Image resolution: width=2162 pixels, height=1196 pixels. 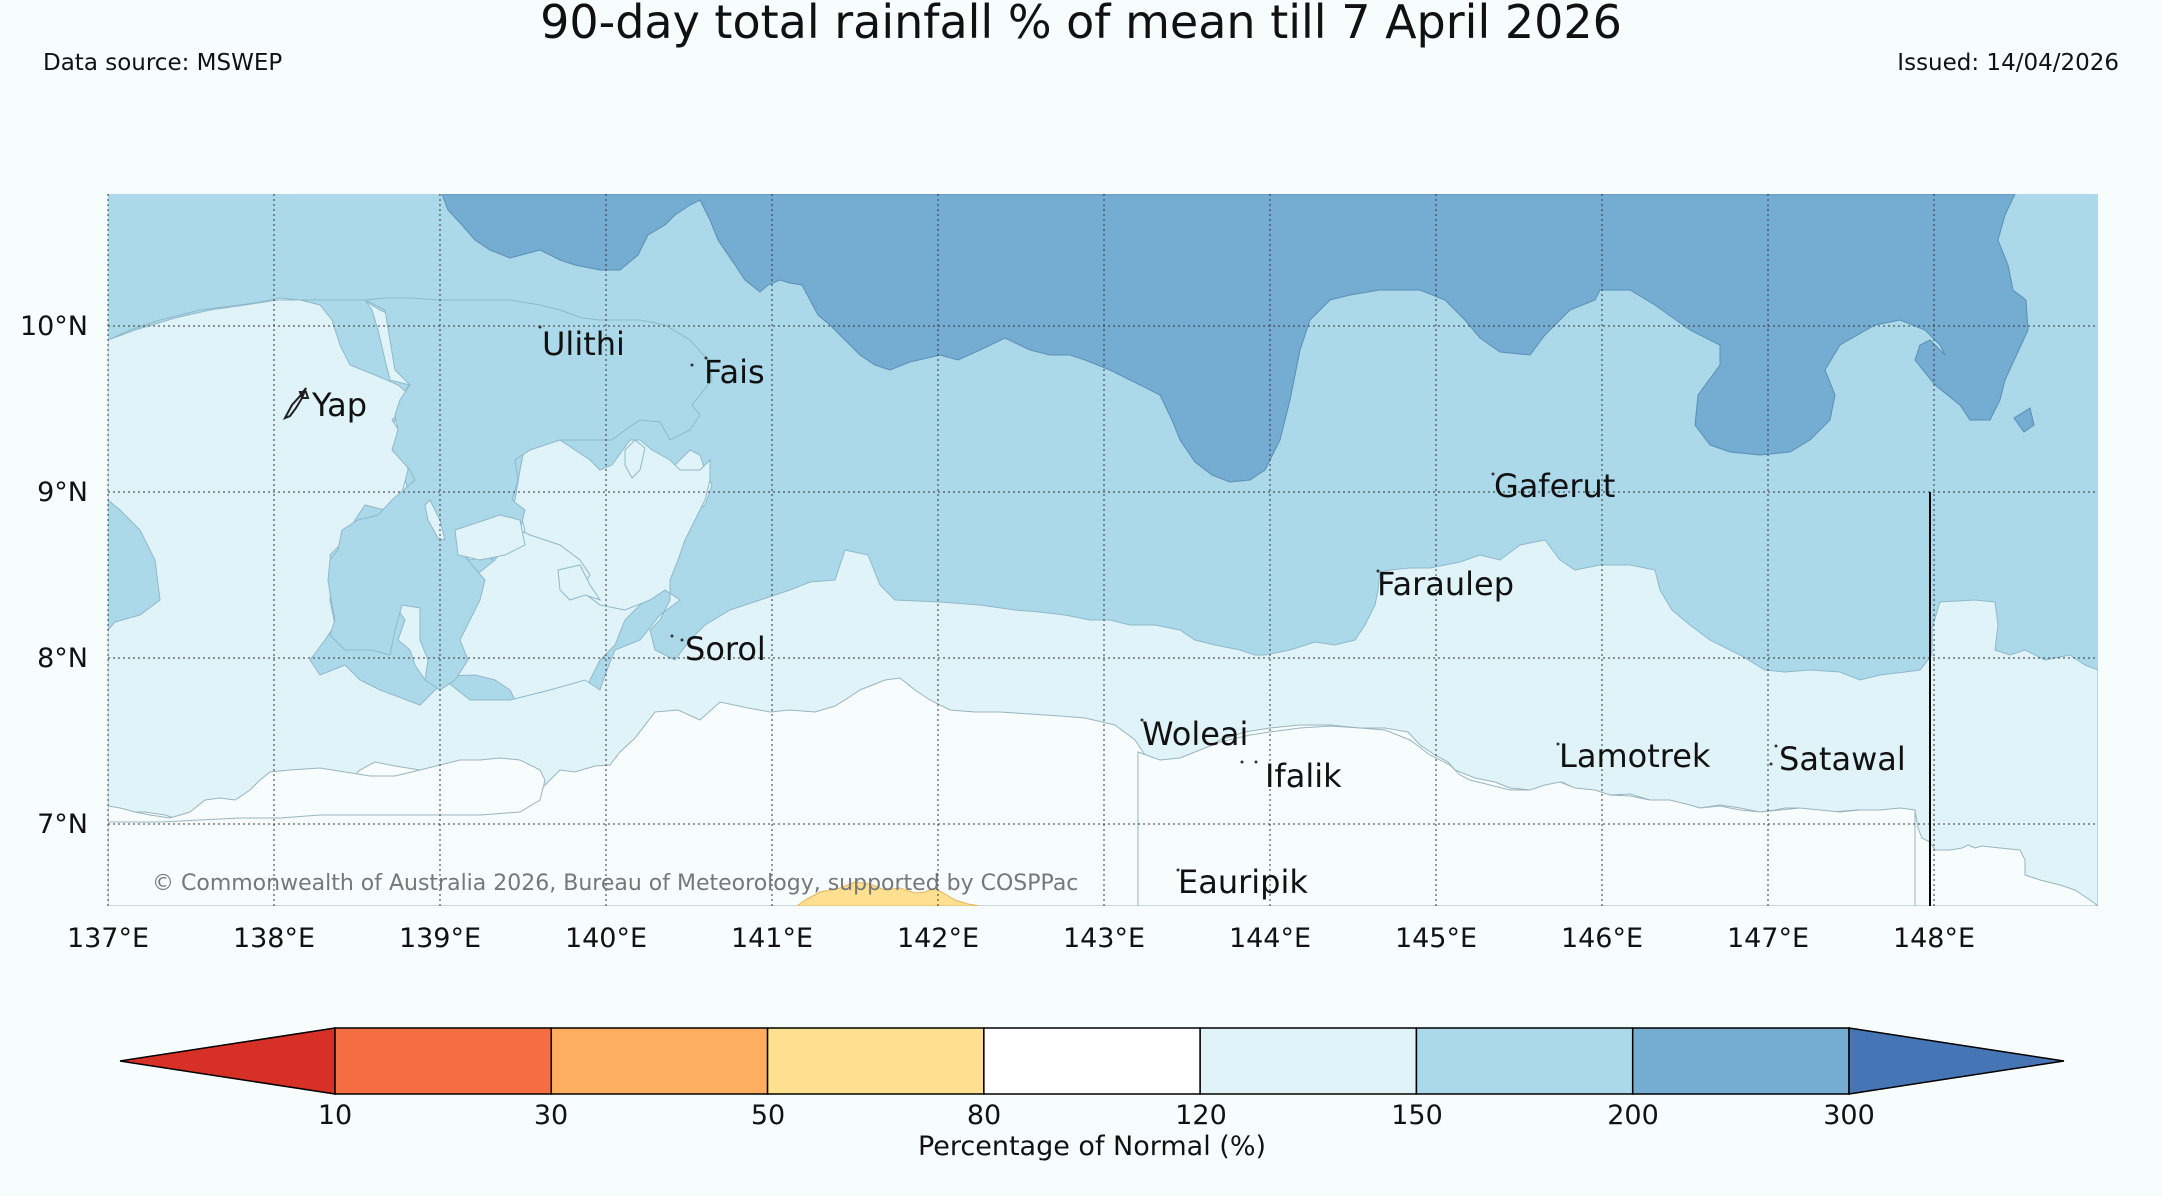 I want to click on place-label-ulithi: Ulithi, so click(x=583, y=344).